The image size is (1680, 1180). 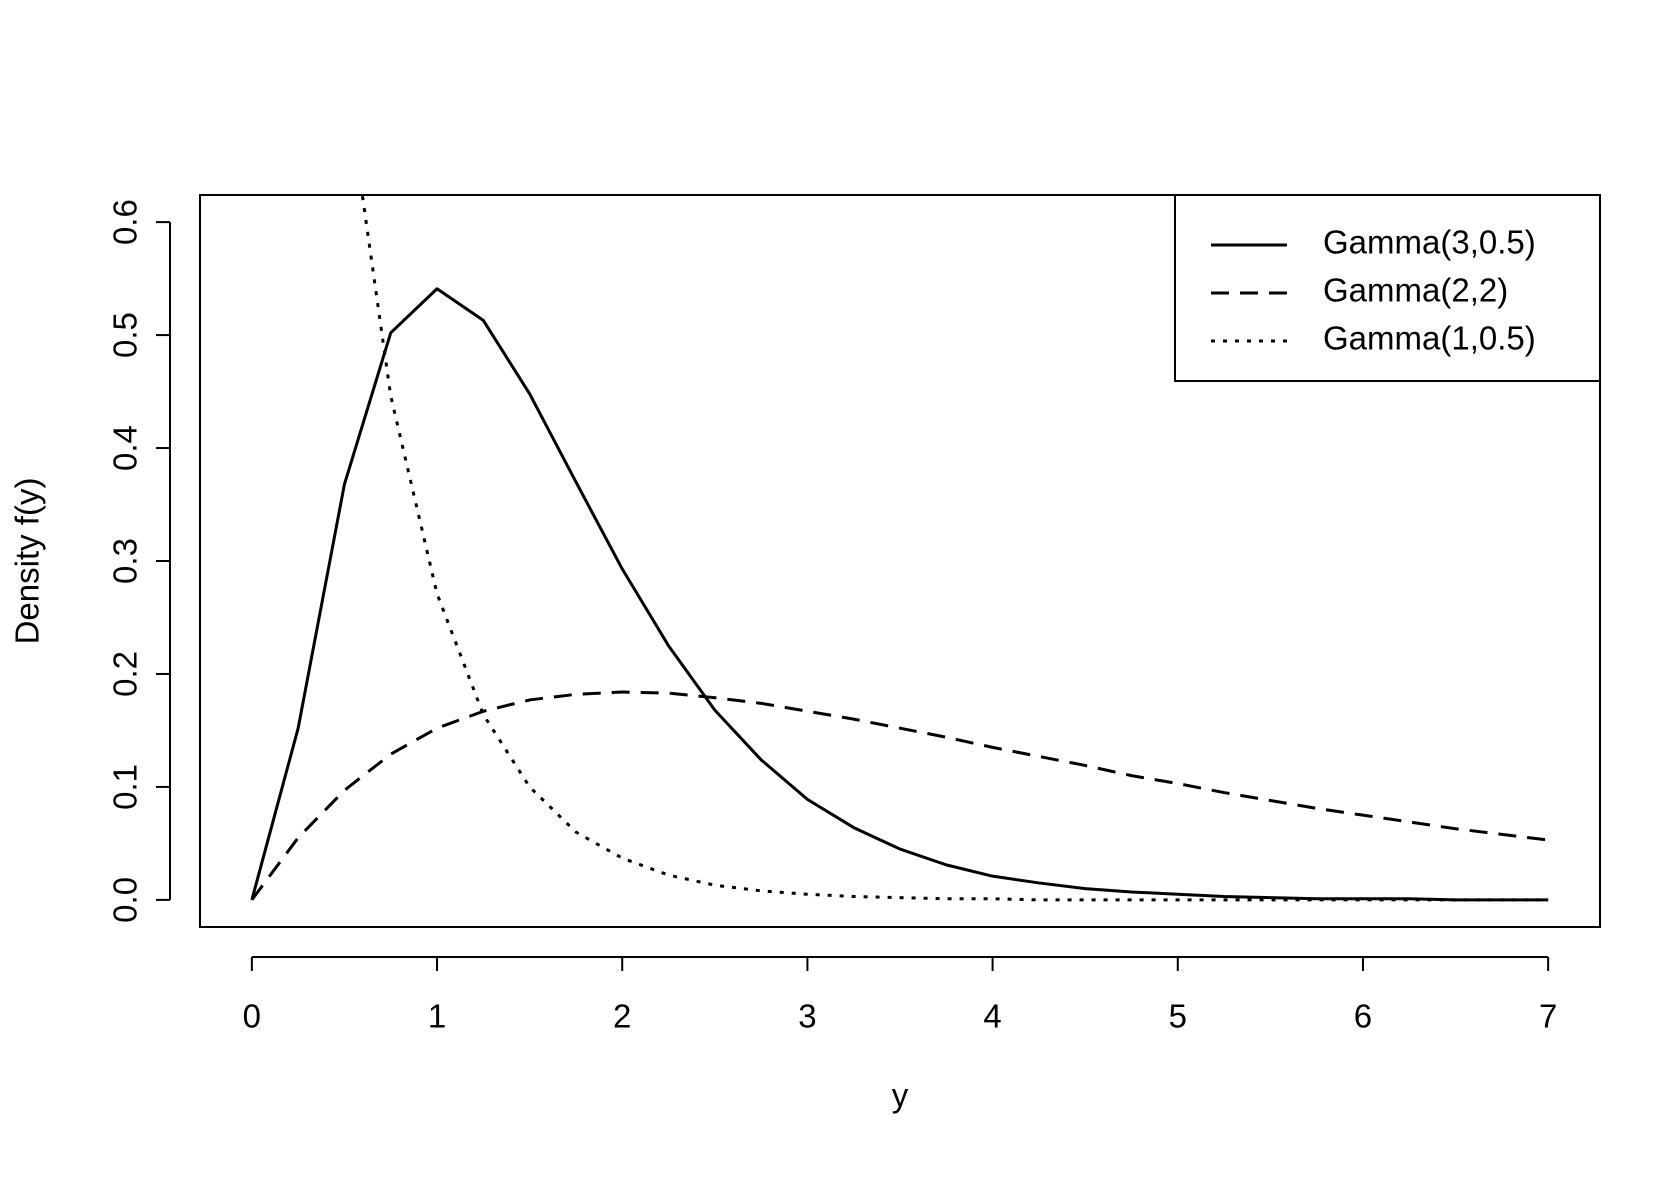 I want to click on legend-box, so click(x=1387, y=288).